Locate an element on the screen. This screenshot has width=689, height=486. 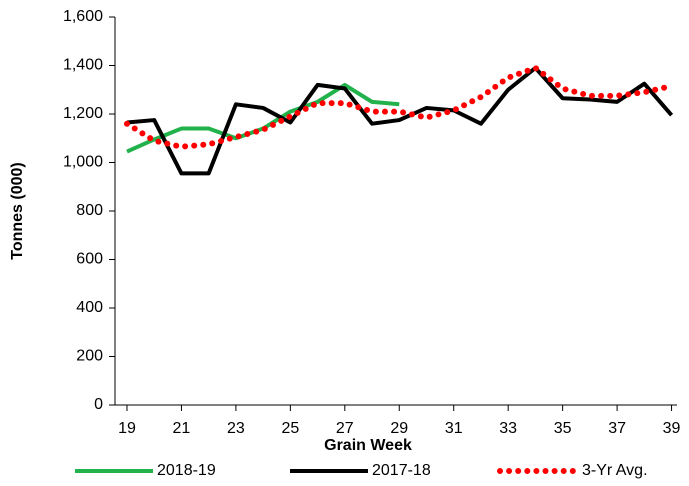
x-tick-label: 31 is located at coordinates (454, 428).